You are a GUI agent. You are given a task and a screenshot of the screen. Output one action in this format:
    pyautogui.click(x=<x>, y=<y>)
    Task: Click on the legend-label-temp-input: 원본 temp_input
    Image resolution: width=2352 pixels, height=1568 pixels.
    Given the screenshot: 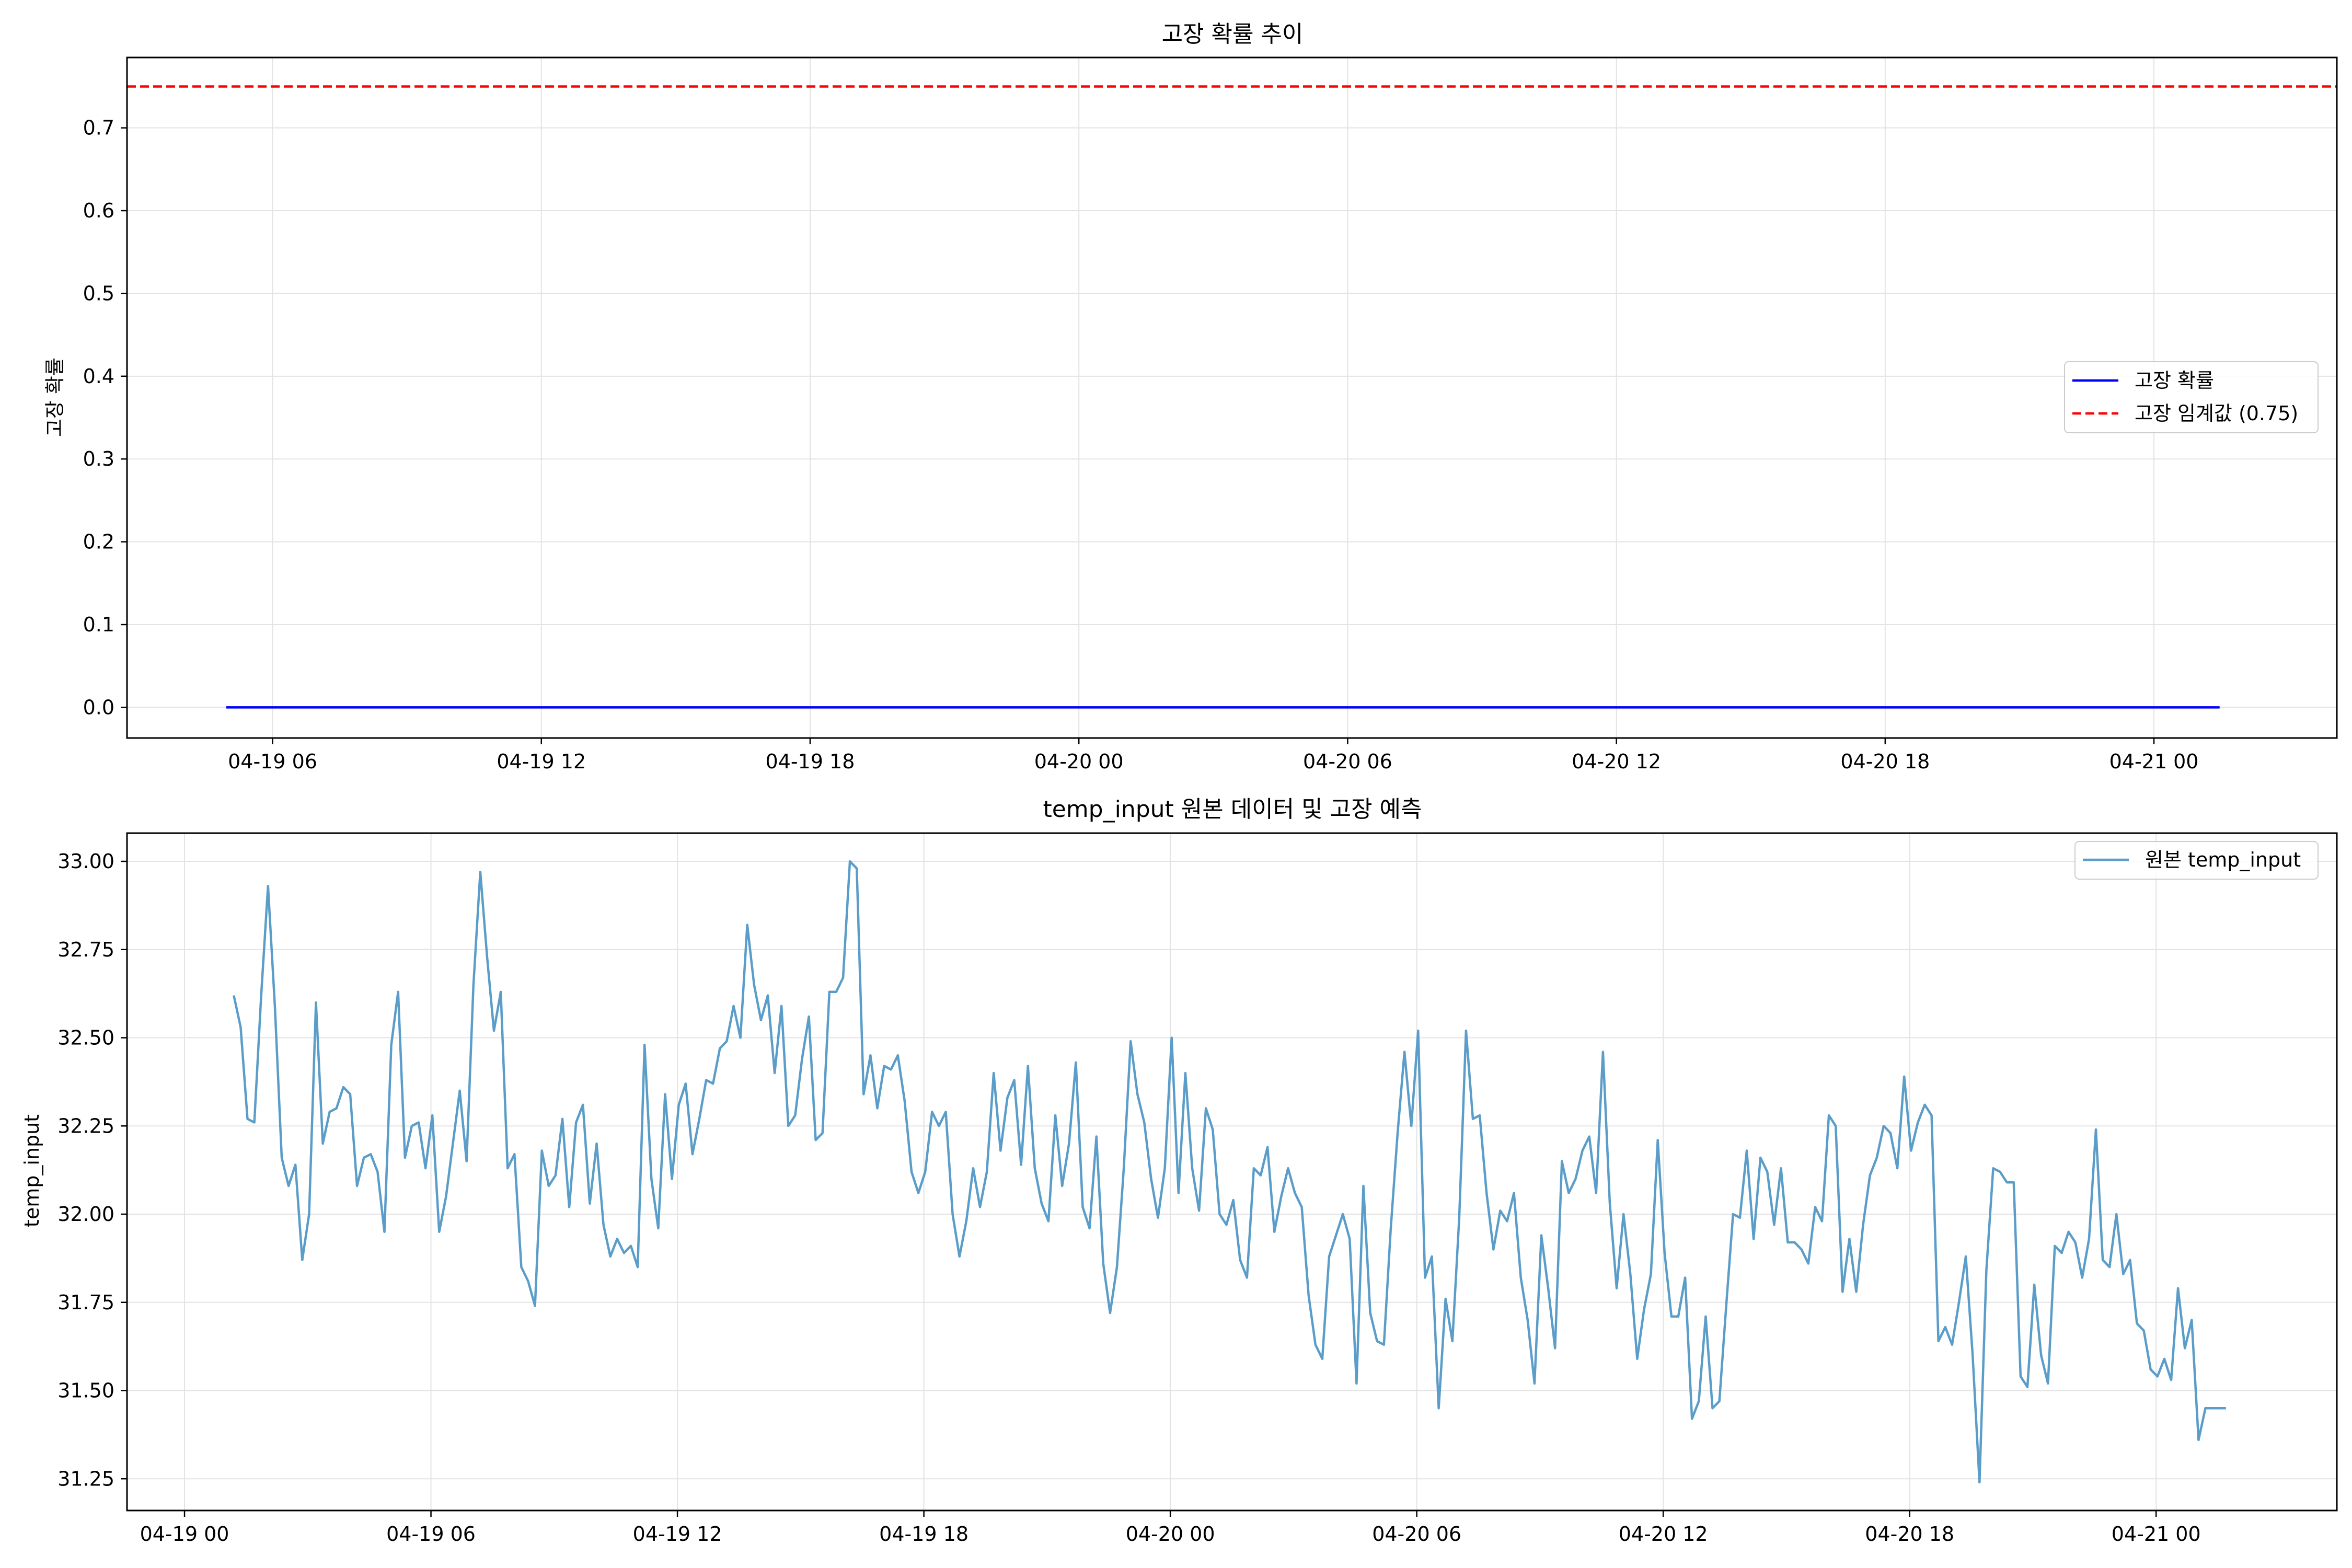 What is the action you would take?
    pyautogui.click(x=2223, y=859)
    